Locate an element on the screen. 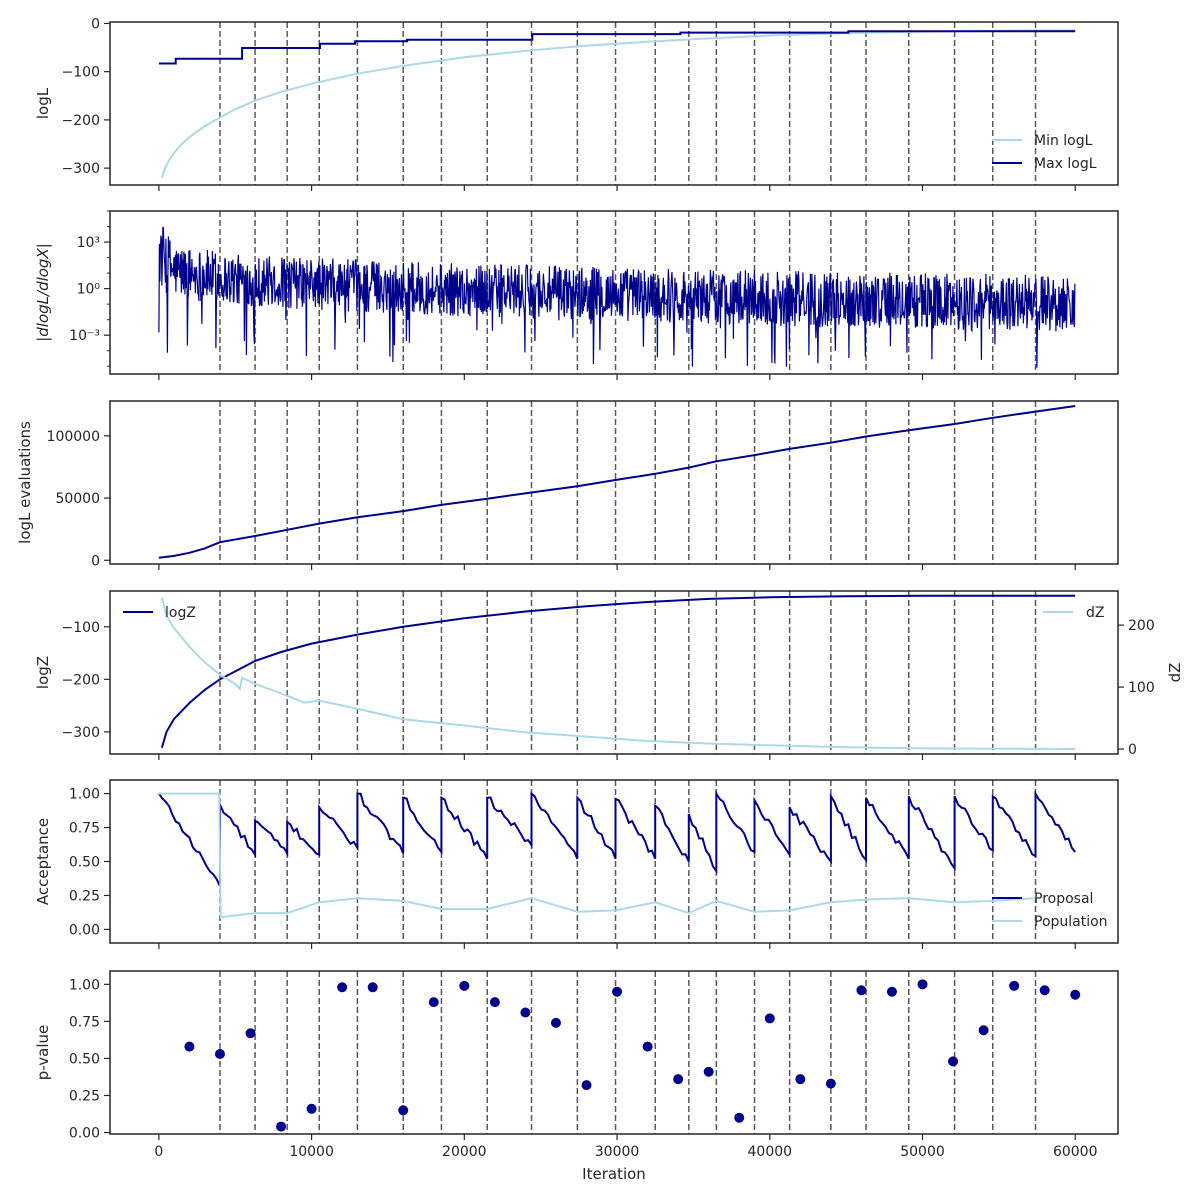  y-right-axis-label: dZ is located at coordinates (1175, 673).